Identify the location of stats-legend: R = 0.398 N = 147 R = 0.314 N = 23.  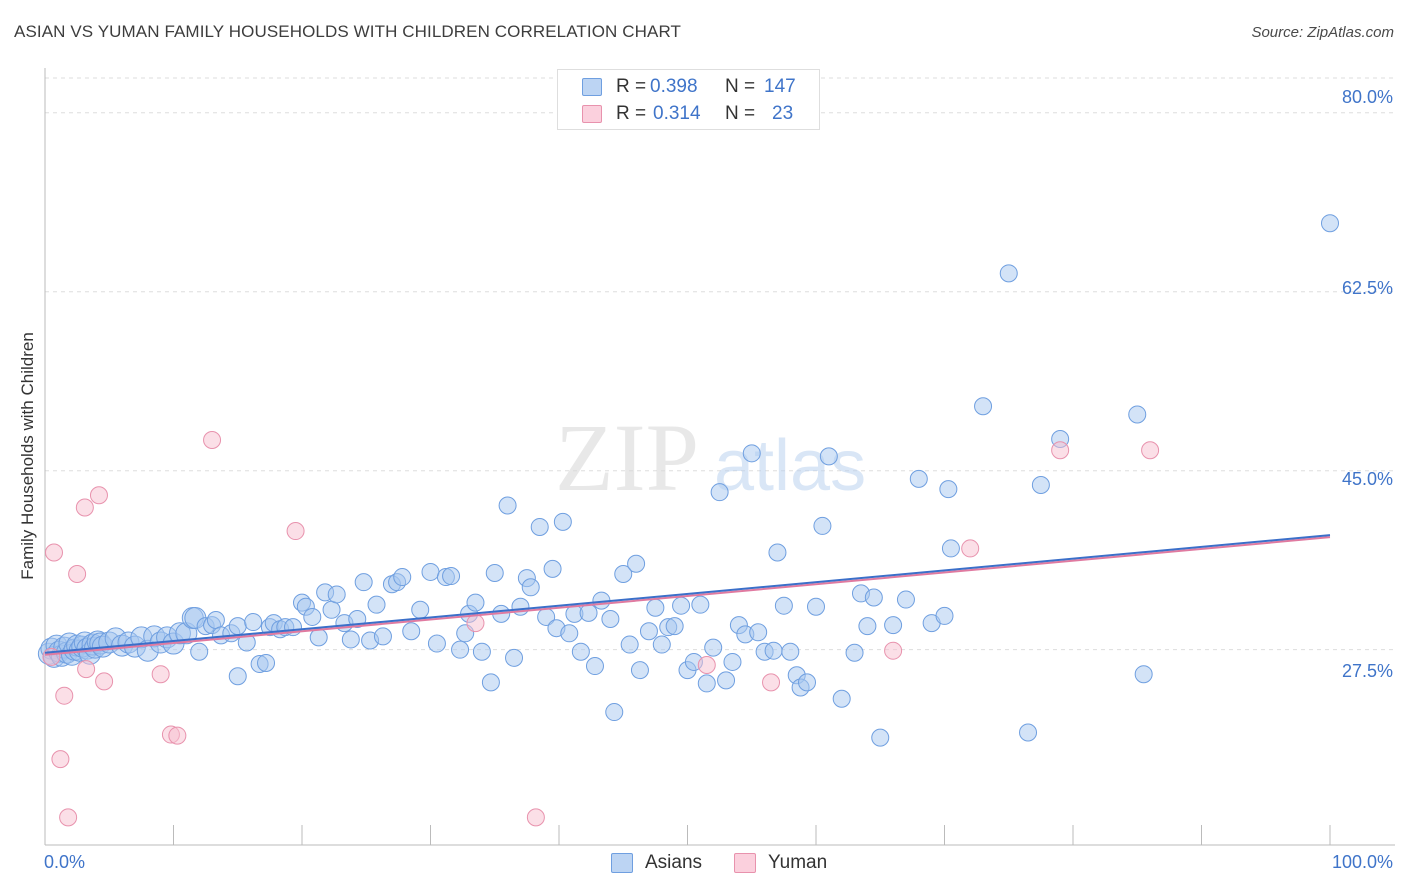
(688, 99).